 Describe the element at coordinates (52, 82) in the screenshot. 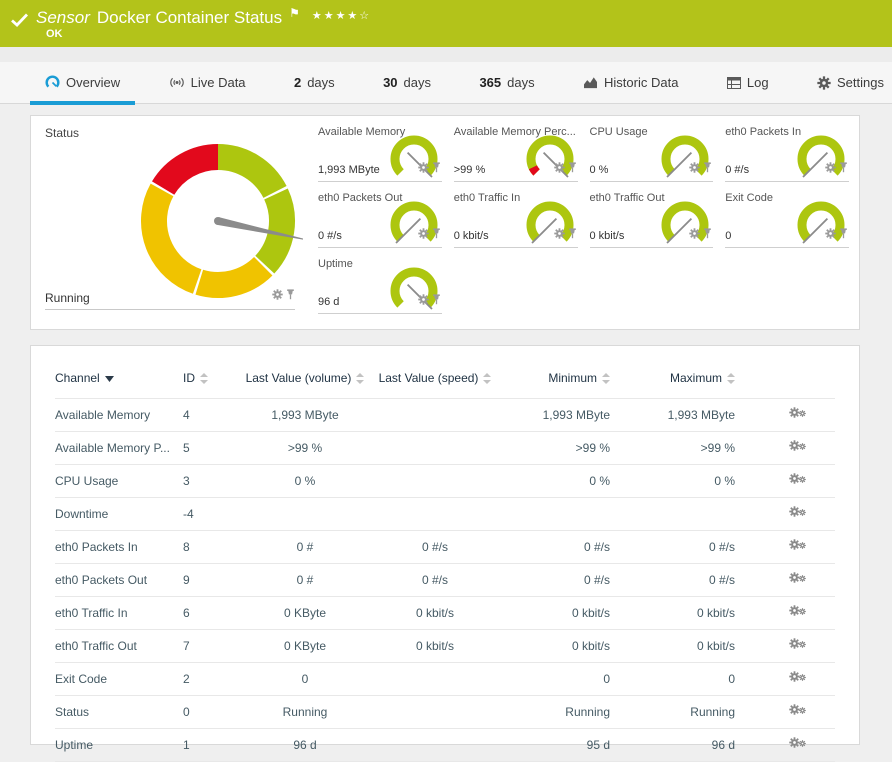

I see `gauge-icon` at that location.